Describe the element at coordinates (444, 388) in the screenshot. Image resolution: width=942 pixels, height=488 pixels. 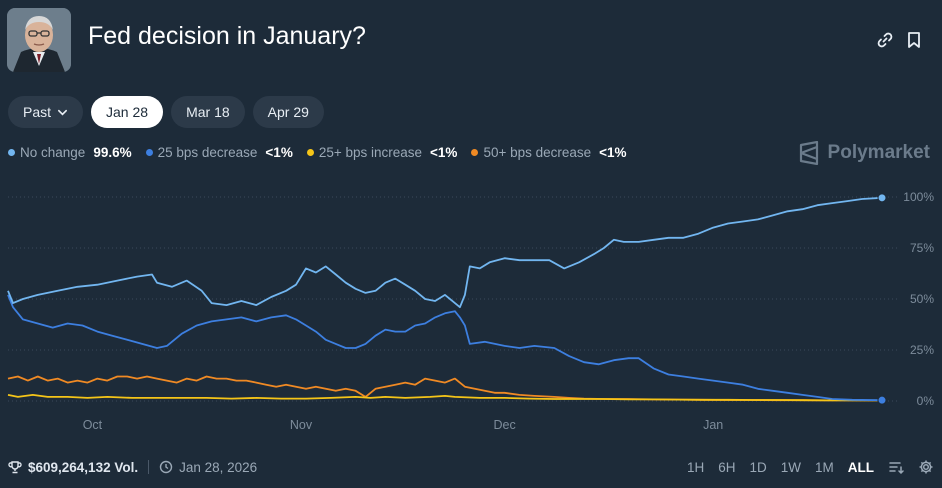
I see `series-line-50-bps-decrease` at that location.